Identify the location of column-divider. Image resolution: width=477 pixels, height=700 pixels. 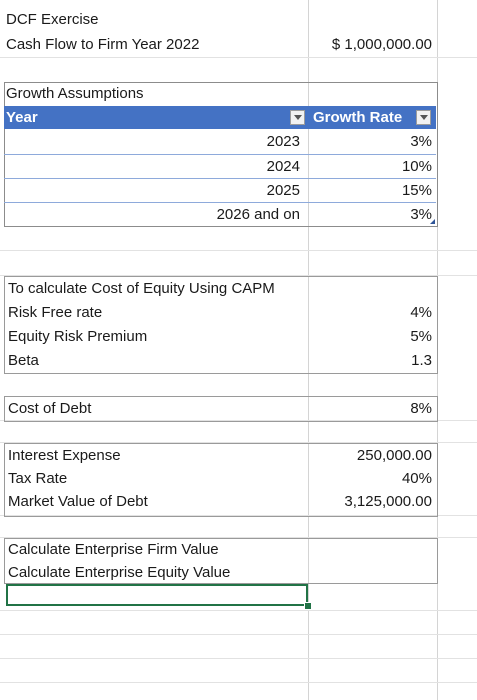
(308, 350).